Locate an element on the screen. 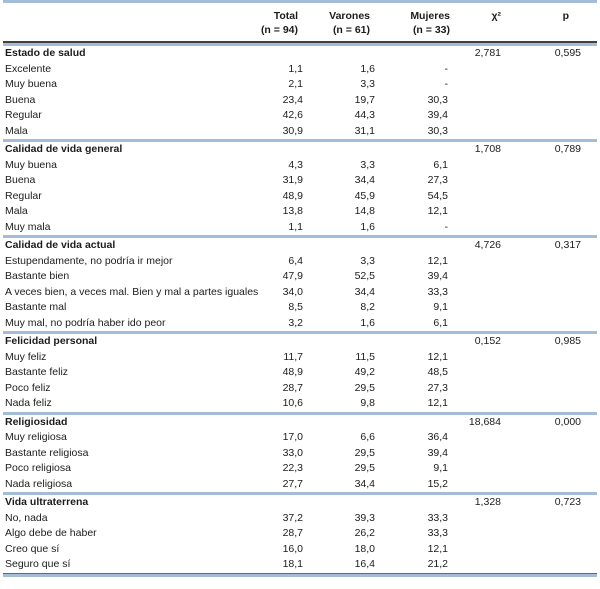 The width and height of the screenshot is (600, 589). table-row: Mala 13,8 14,8 12,1 is located at coordinates (300, 212).